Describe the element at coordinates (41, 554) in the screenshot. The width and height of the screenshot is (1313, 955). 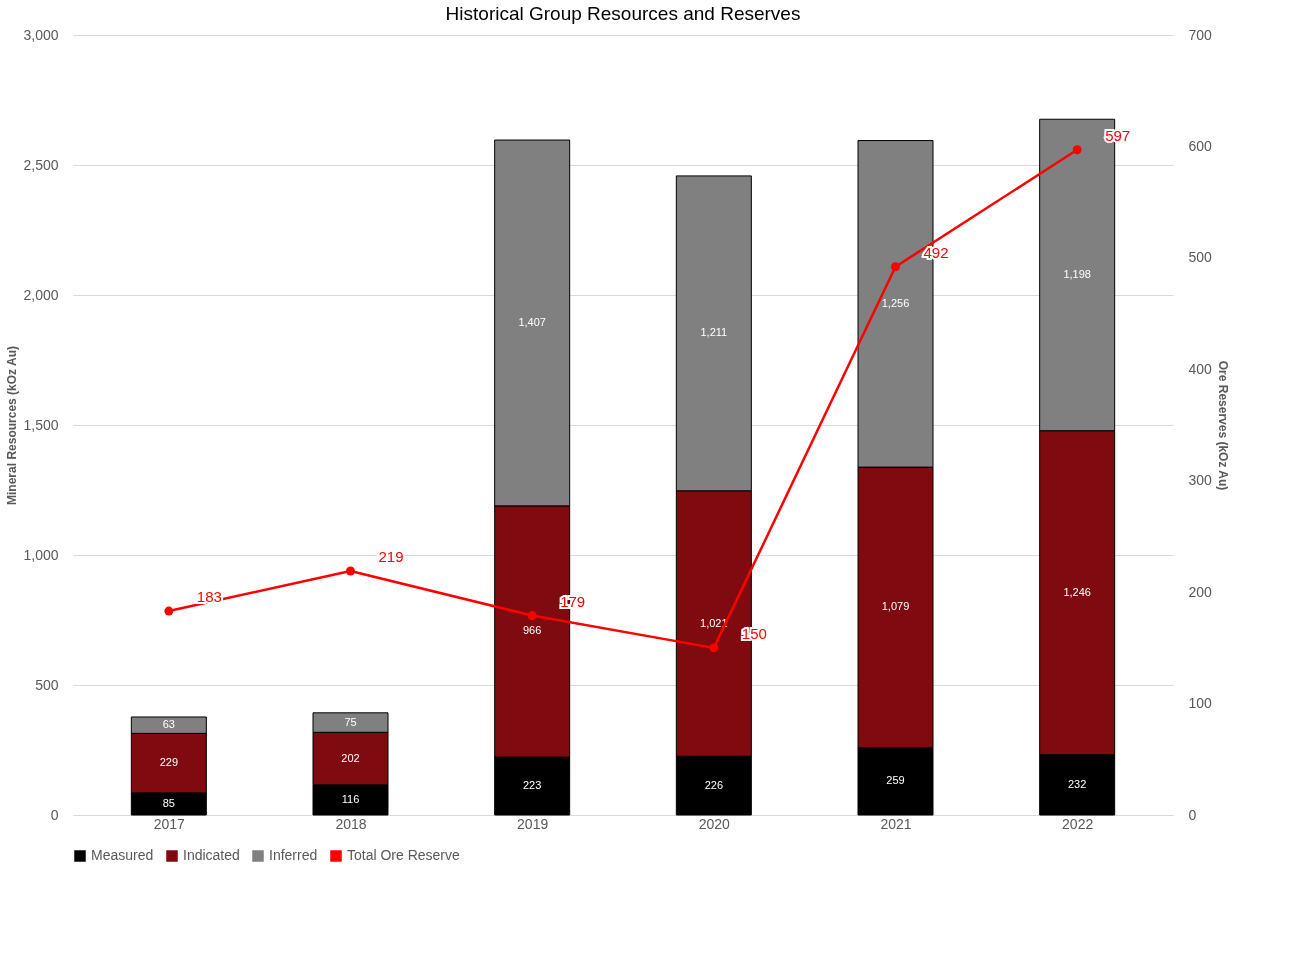
I see `y-tick-label: 1,000` at that location.